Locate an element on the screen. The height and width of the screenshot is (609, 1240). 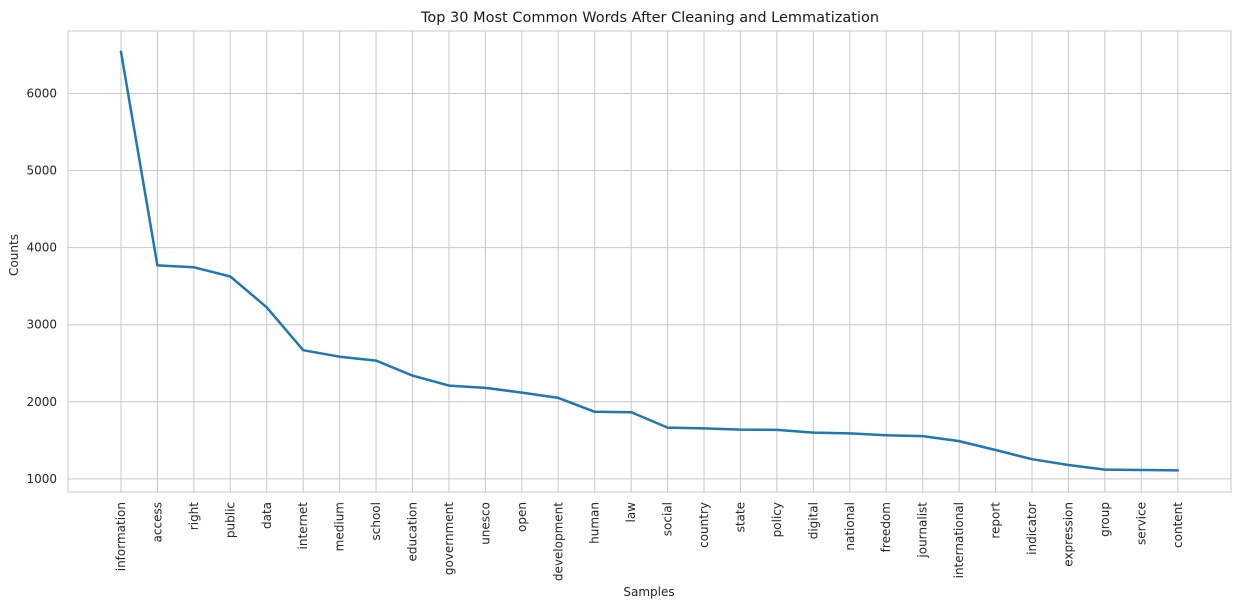
x-tick-label: indicator is located at coordinates (1032, 528).